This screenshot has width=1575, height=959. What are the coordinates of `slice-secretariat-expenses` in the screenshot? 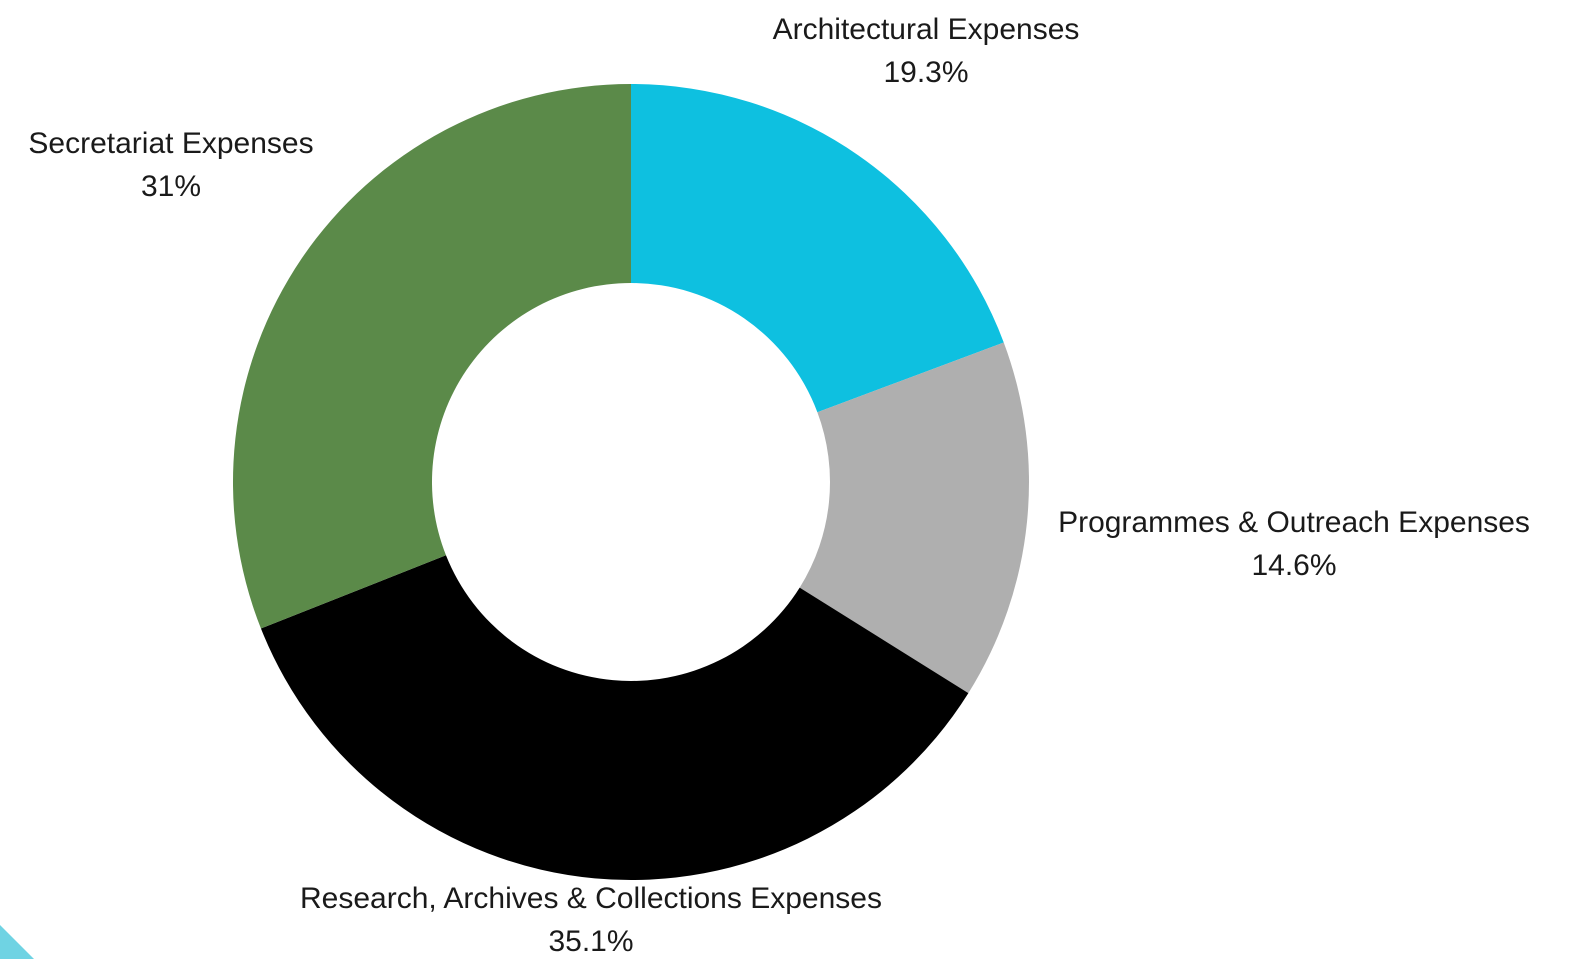 It's located at (431, 356).